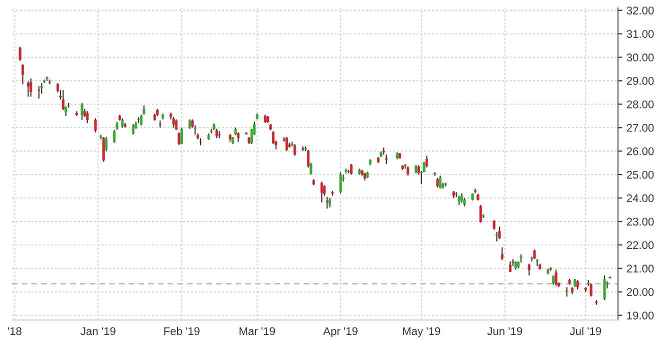 This screenshot has height=345, width=660. What do you see at coordinates (640, 104) in the screenshot?
I see `y-tick-label: 28.00` at bounding box center [640, 104].